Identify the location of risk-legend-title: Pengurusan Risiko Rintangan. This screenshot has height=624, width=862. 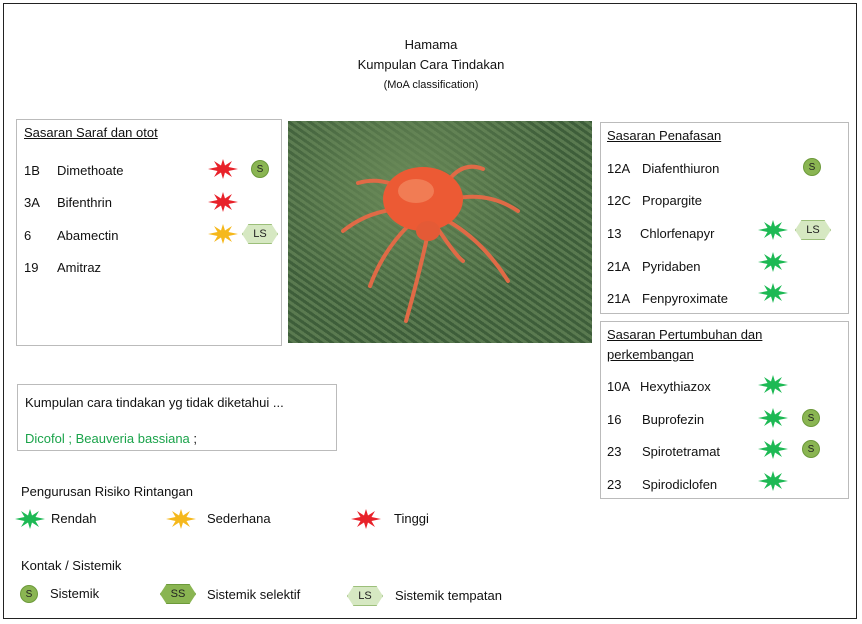
(107, 491).